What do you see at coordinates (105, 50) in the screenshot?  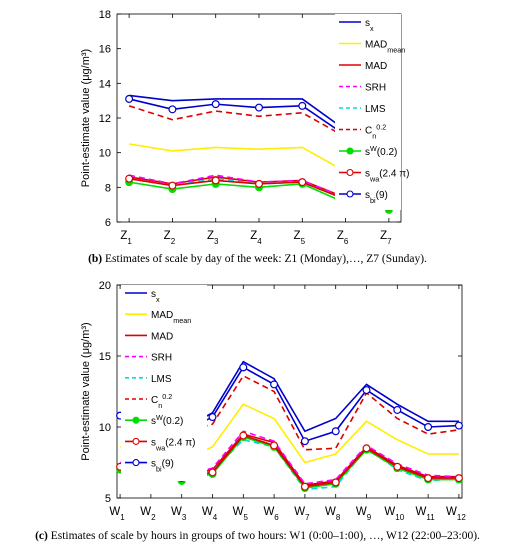 I see `y-tick-label: 16` at bounding box center [105, 50].